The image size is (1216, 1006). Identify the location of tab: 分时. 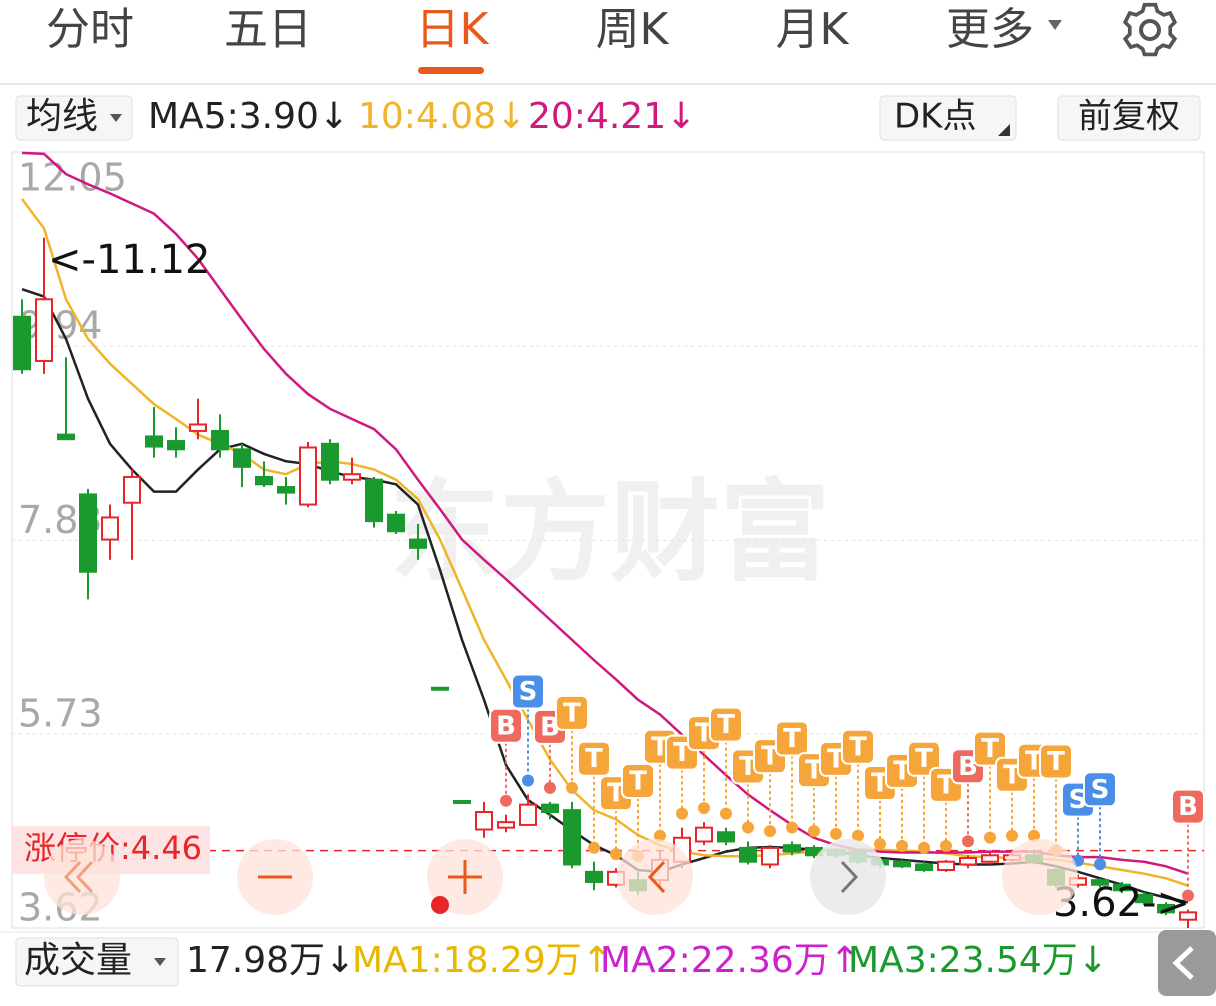
(90, 29).